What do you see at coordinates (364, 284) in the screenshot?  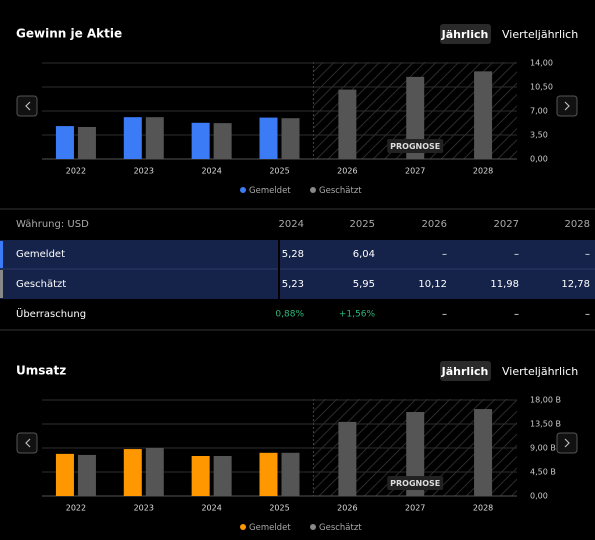 I see `cell: 5,95` at bounding box center [364, 284].